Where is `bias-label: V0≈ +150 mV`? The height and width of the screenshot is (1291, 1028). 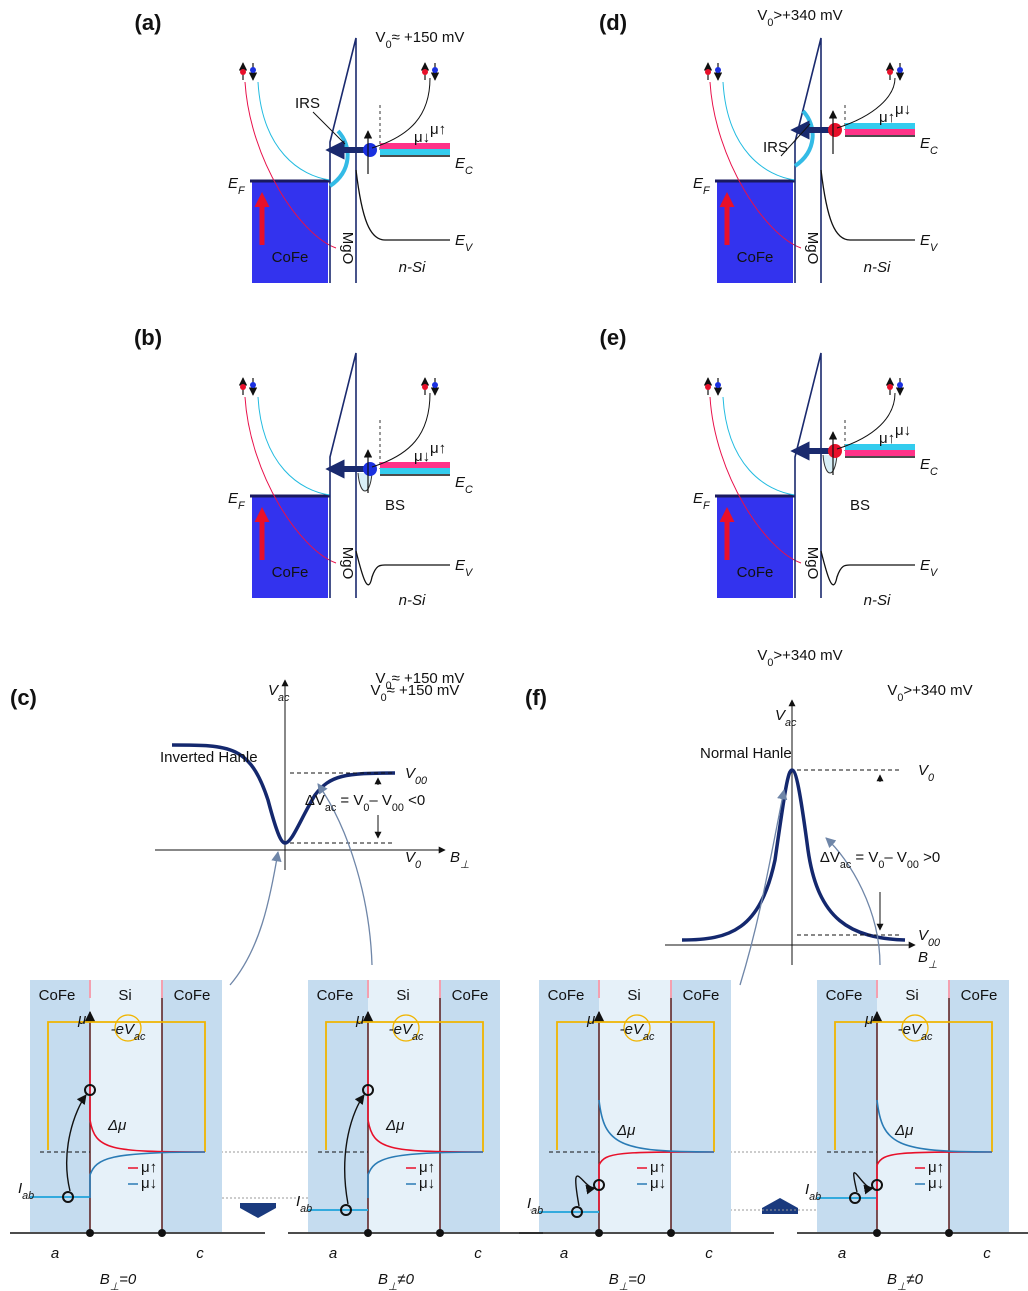 bias-label: V0≈ +150 mV is located at coordinates (415, 693).